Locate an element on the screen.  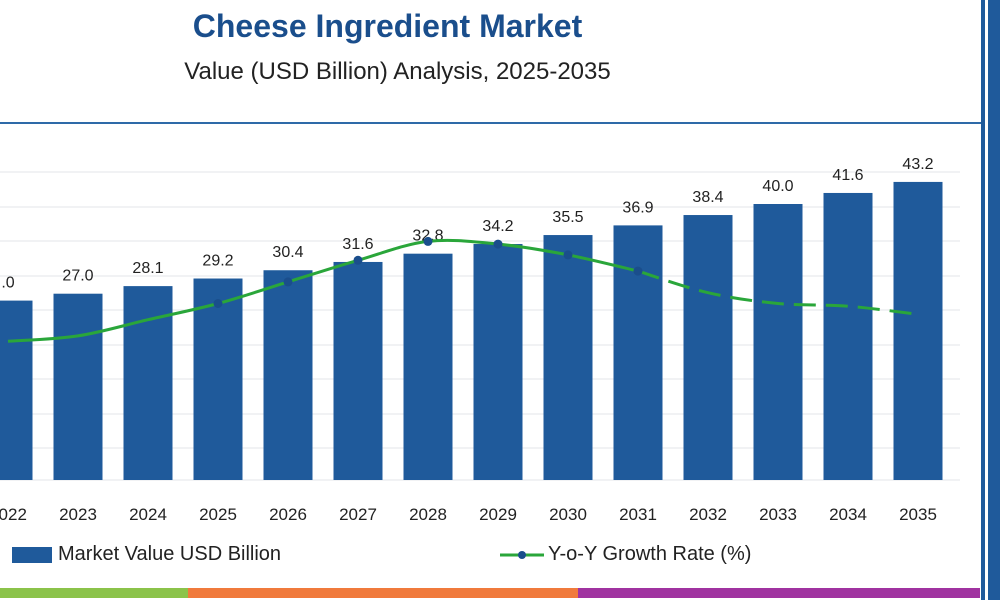
bar-label-2027: 31.6 is located at coordinates (357, 244).